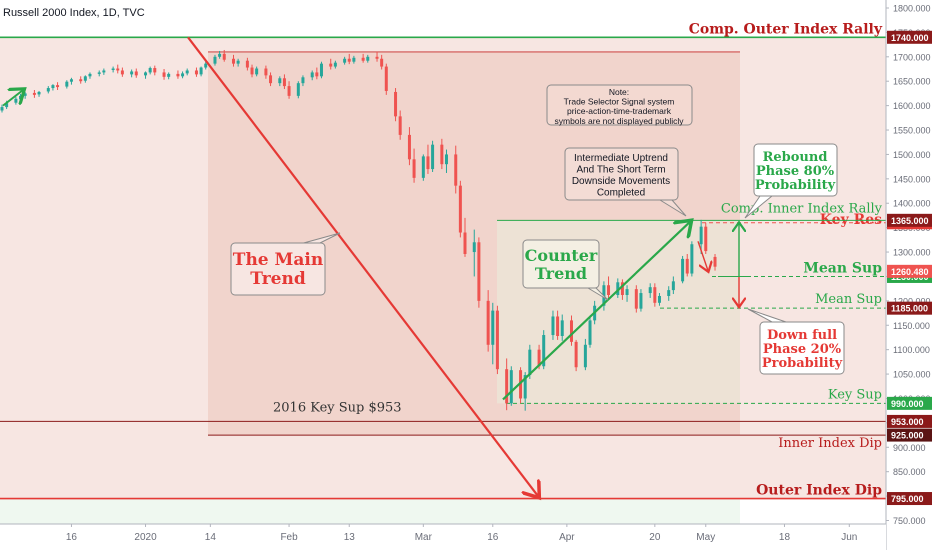  Describe the element at coordinates (912, 57) in the screenshot. I see `y-tick-label: 1700.000` at that location.